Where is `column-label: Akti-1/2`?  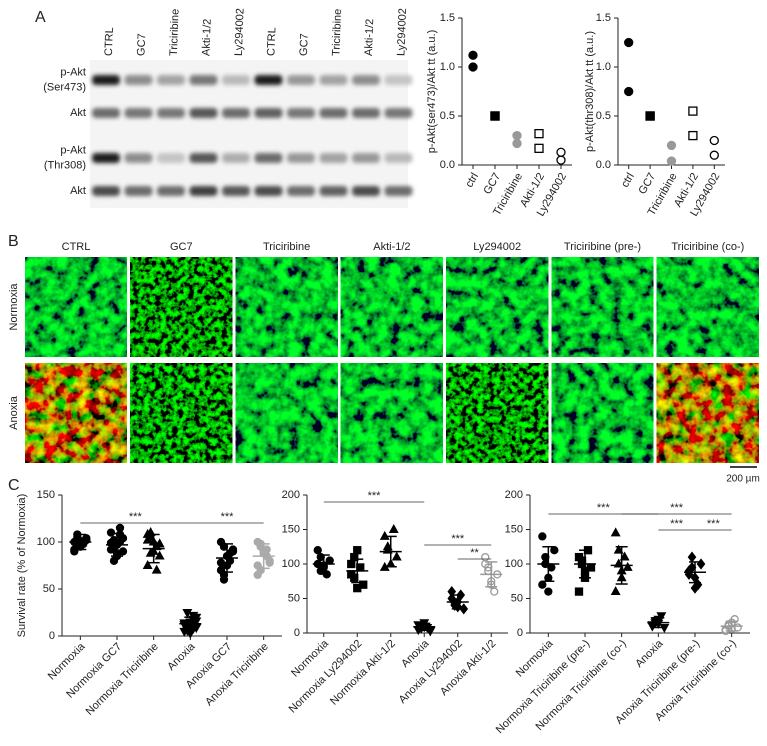
column-label: Akti-1/2 is located at coordinates (391, 247).